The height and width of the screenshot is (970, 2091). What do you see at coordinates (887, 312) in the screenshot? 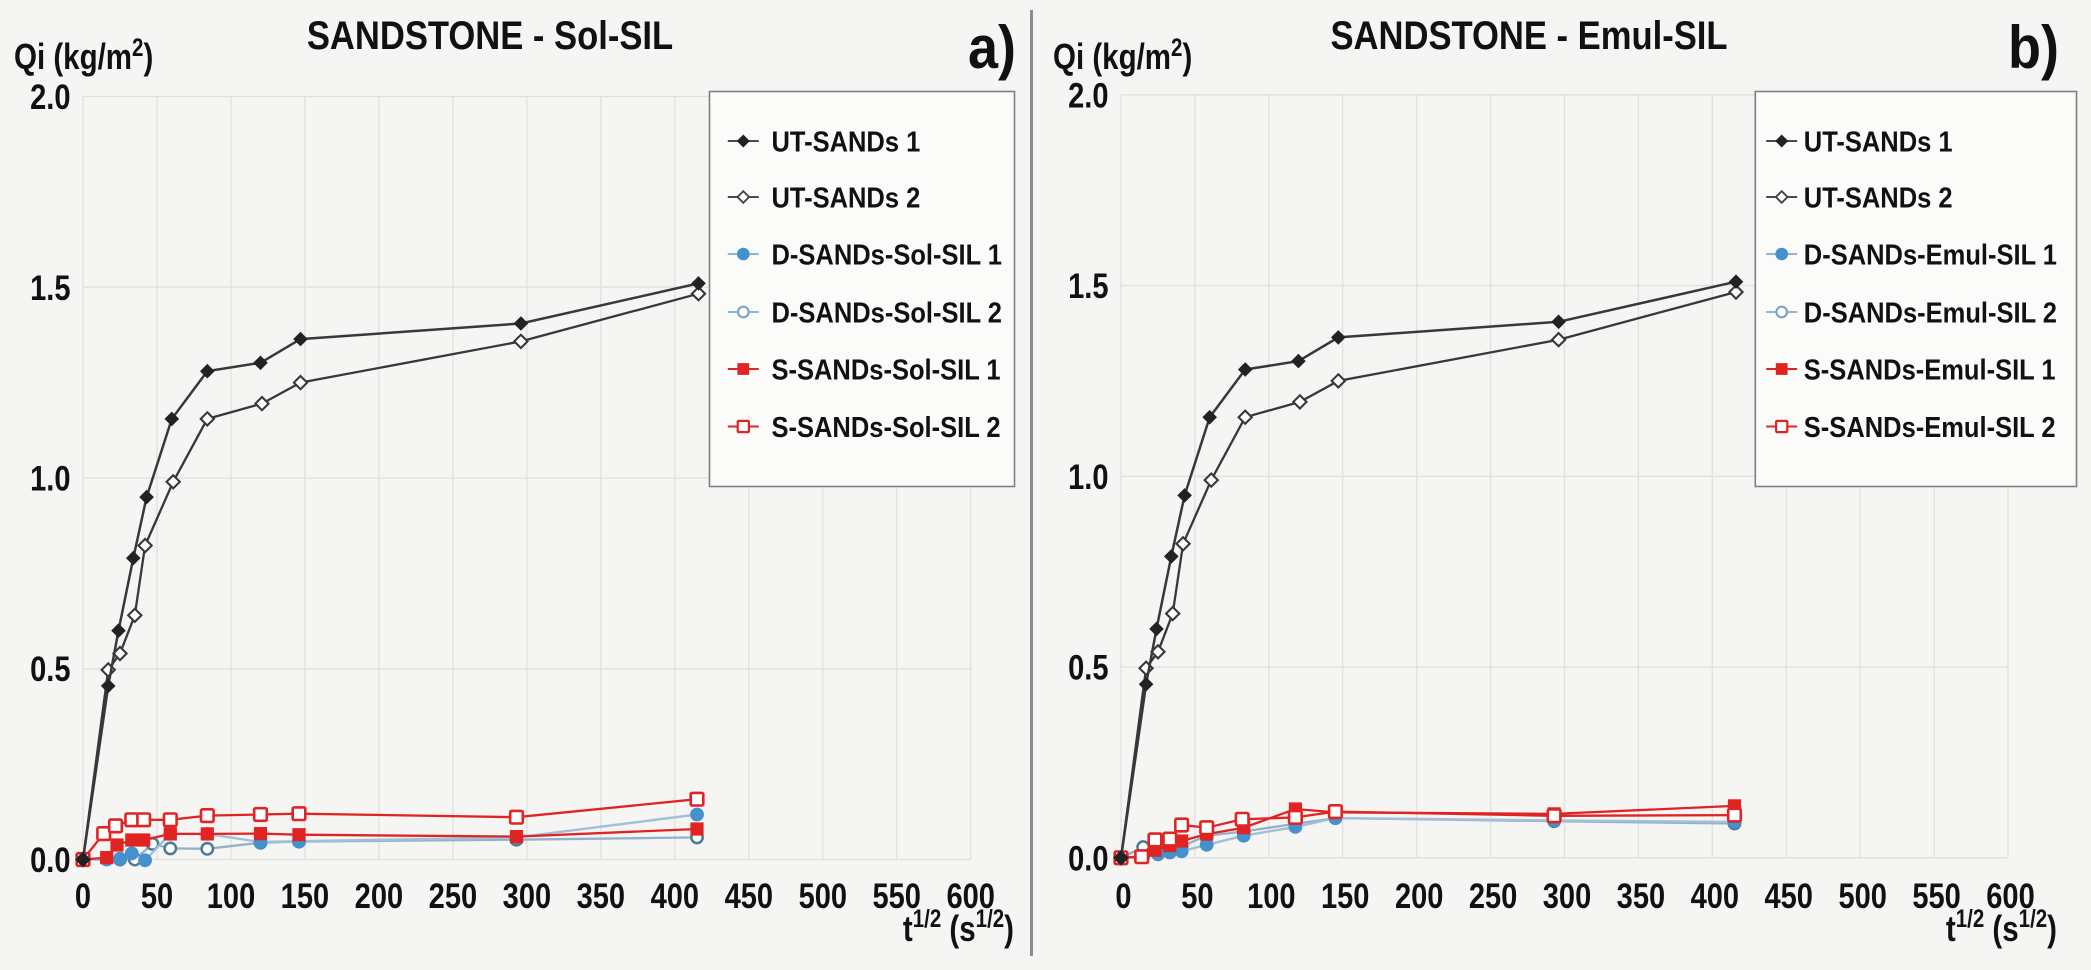
I see `svg-text: D-SANDs-Sol-SIL 2` at bounding box center [887, 312].